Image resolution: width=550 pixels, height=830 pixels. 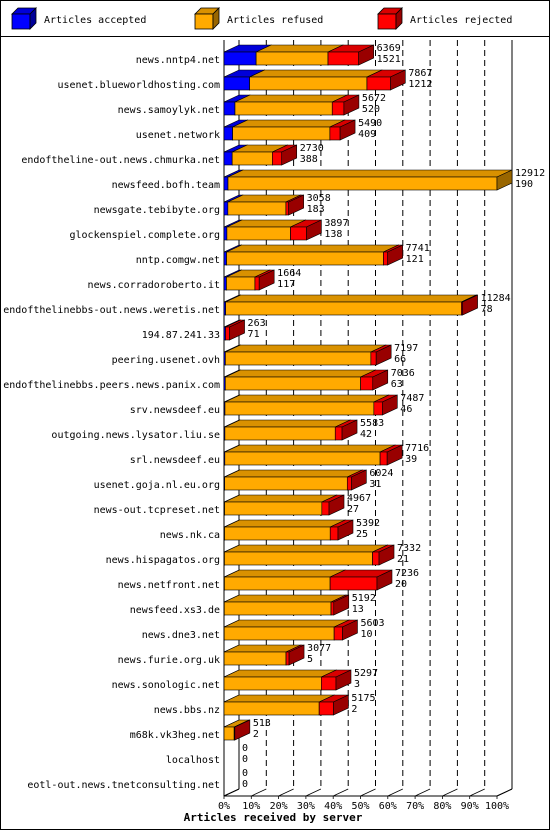 What do you see at coordinates (273, 817) in the screenshot?
I see `x-axis-title: Articles received by server` at bounding box center [273, 817].